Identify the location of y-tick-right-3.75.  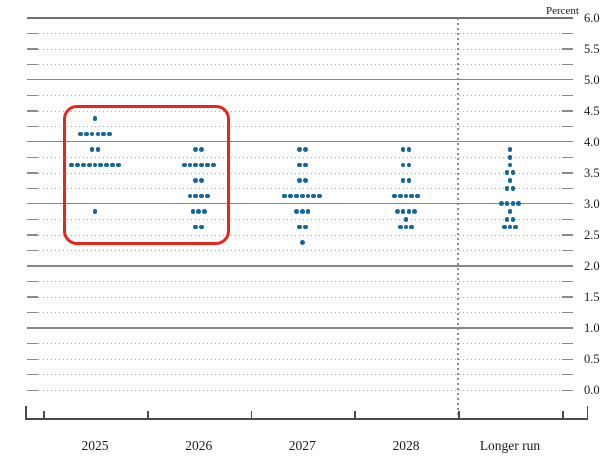
(567, 157).